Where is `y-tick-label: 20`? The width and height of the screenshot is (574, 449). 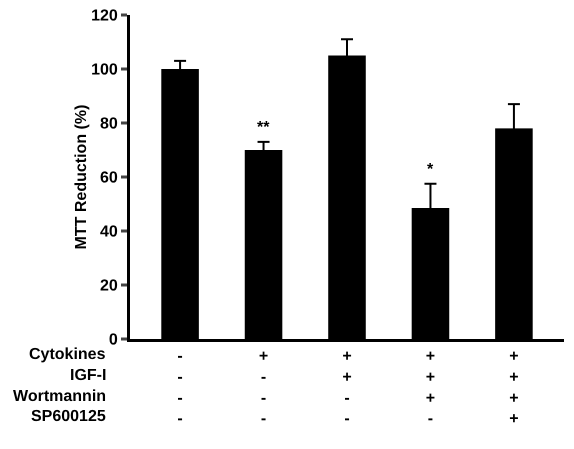 y-tick-label: 20 is located at coordinates (109, 286).